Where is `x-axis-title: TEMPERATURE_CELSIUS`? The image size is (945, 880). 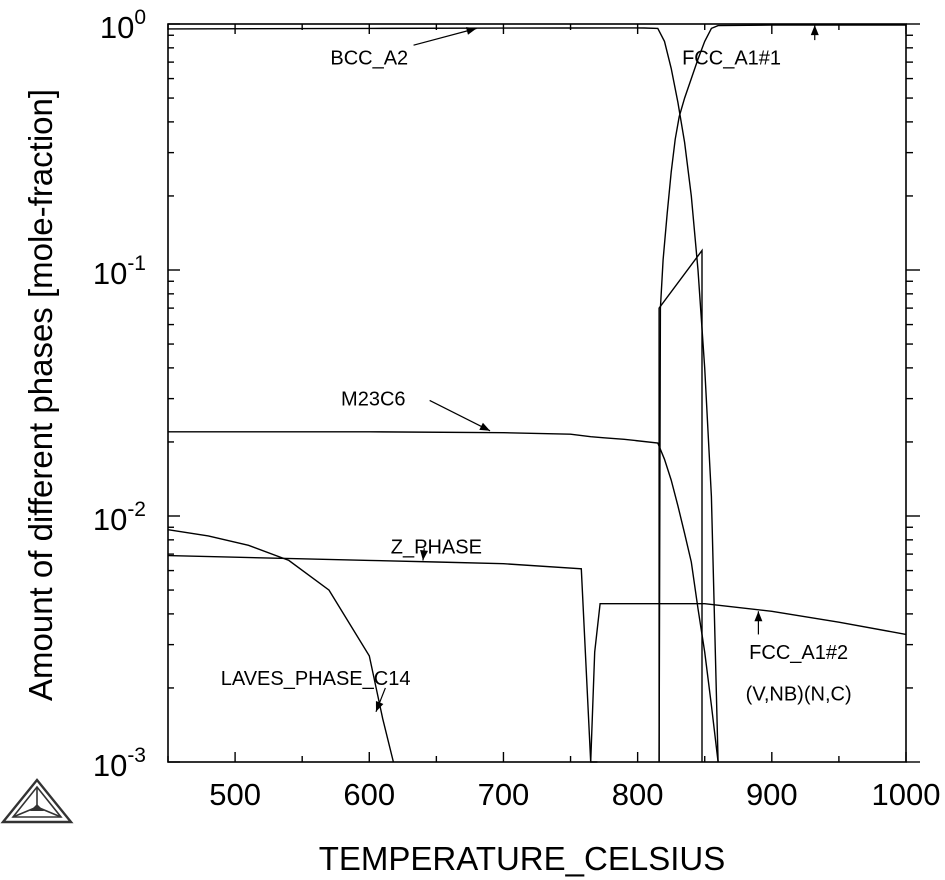 x-axis-title: TEMPERATURE_CELSIUS is located at coordinates (522, 858).